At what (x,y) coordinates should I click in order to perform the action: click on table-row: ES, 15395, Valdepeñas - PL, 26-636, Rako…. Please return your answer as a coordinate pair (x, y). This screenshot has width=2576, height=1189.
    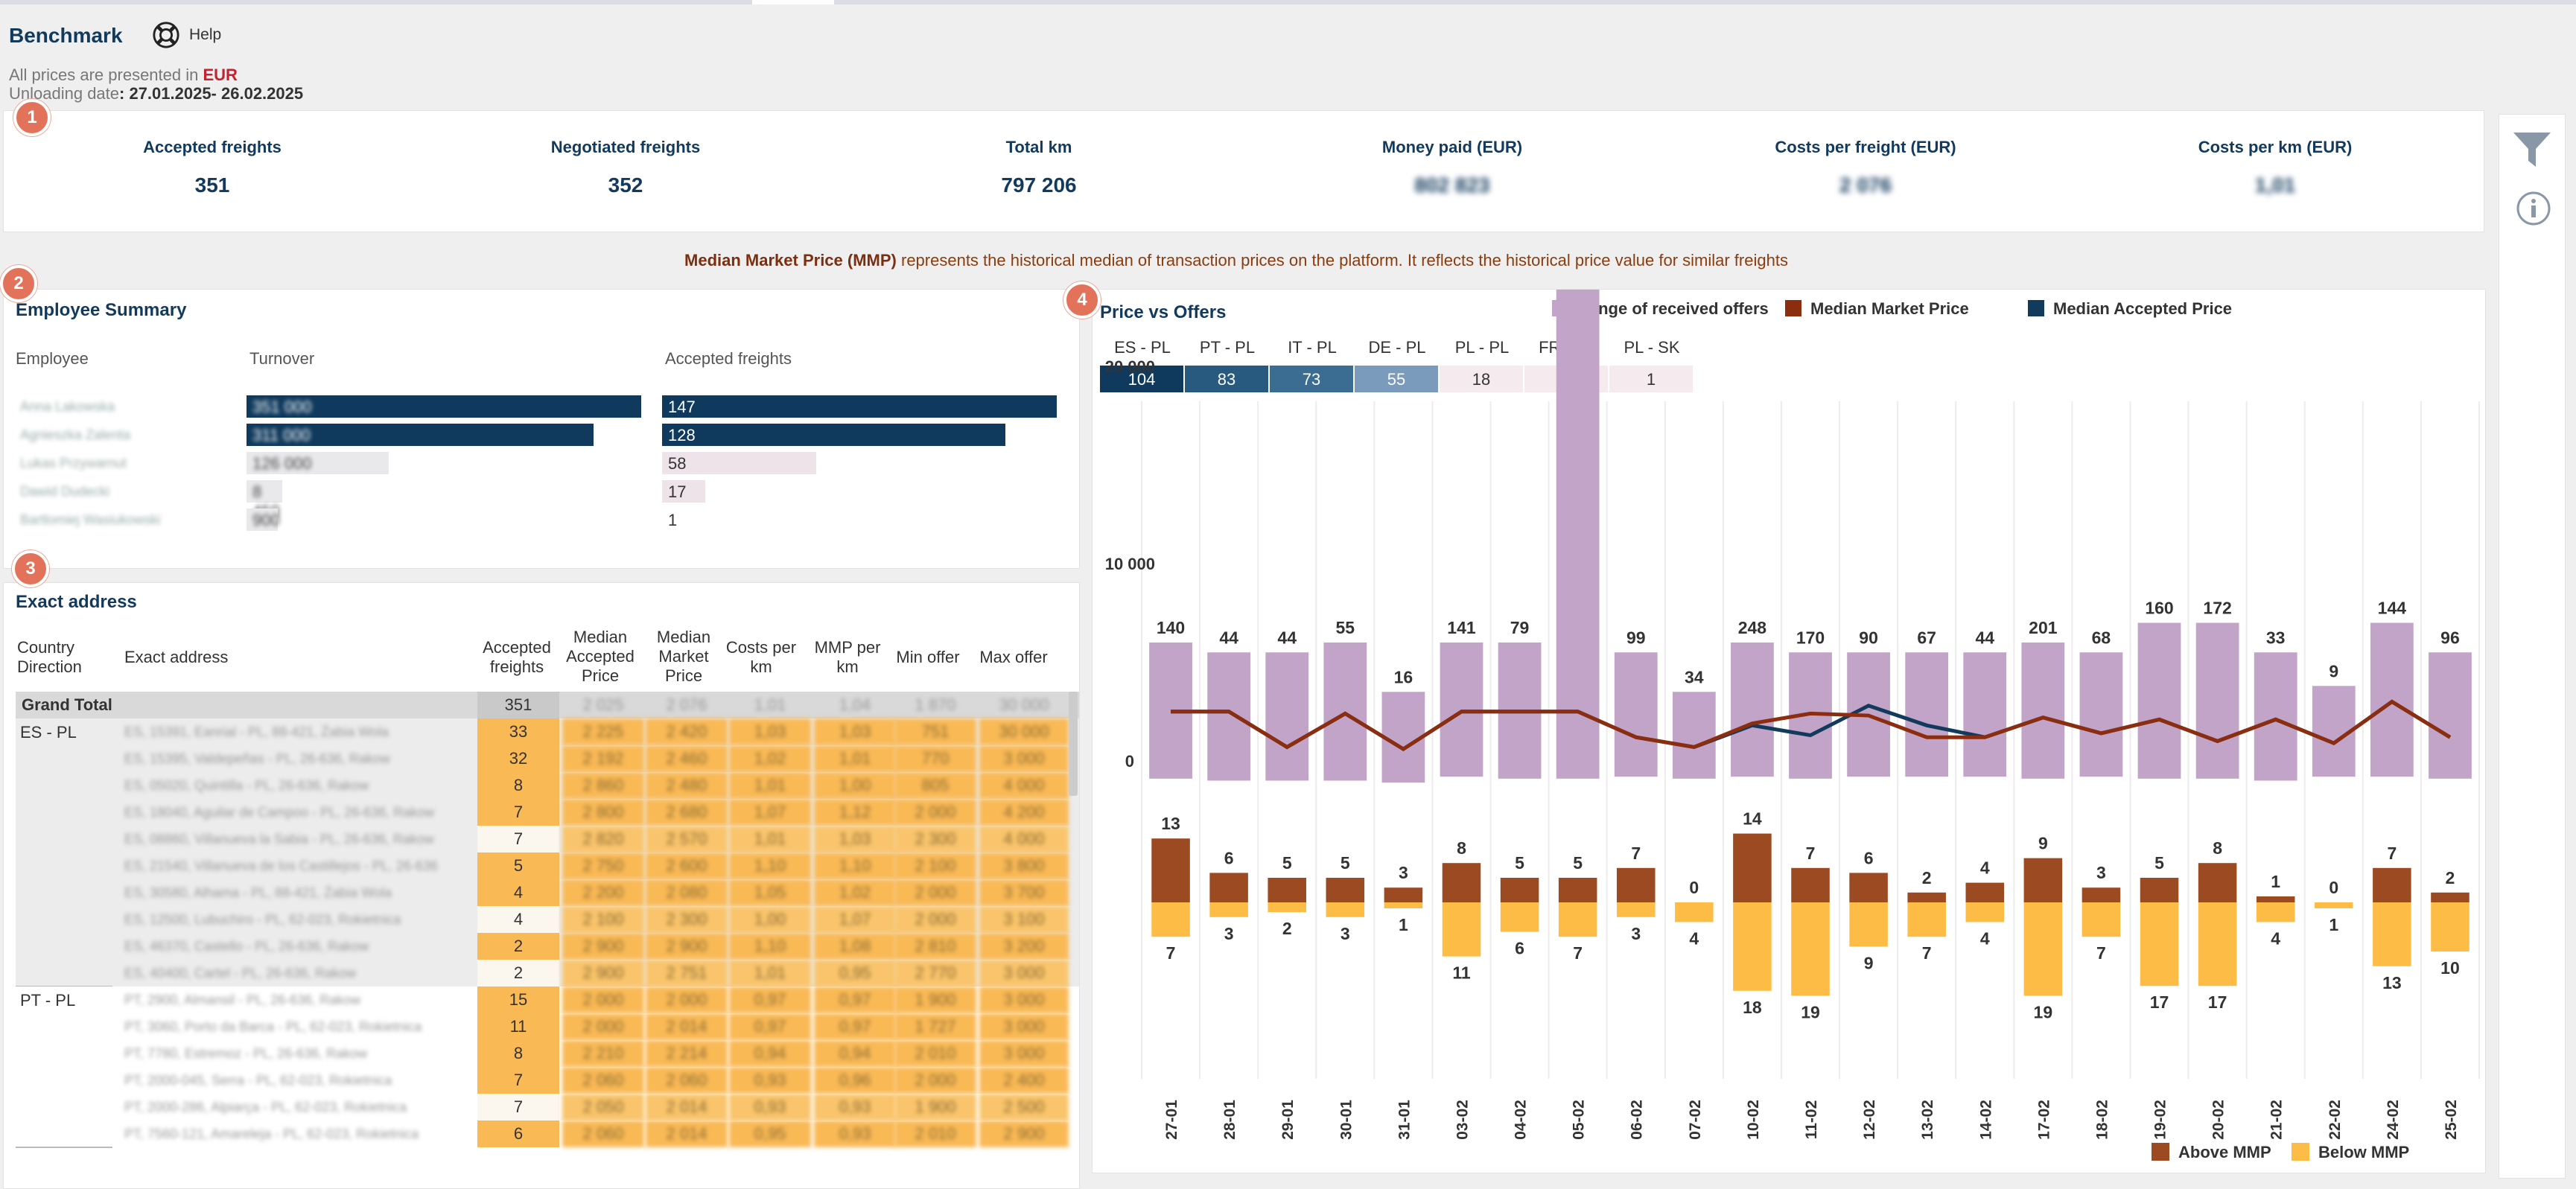
    Looking at the image, I should click on (547, 758).